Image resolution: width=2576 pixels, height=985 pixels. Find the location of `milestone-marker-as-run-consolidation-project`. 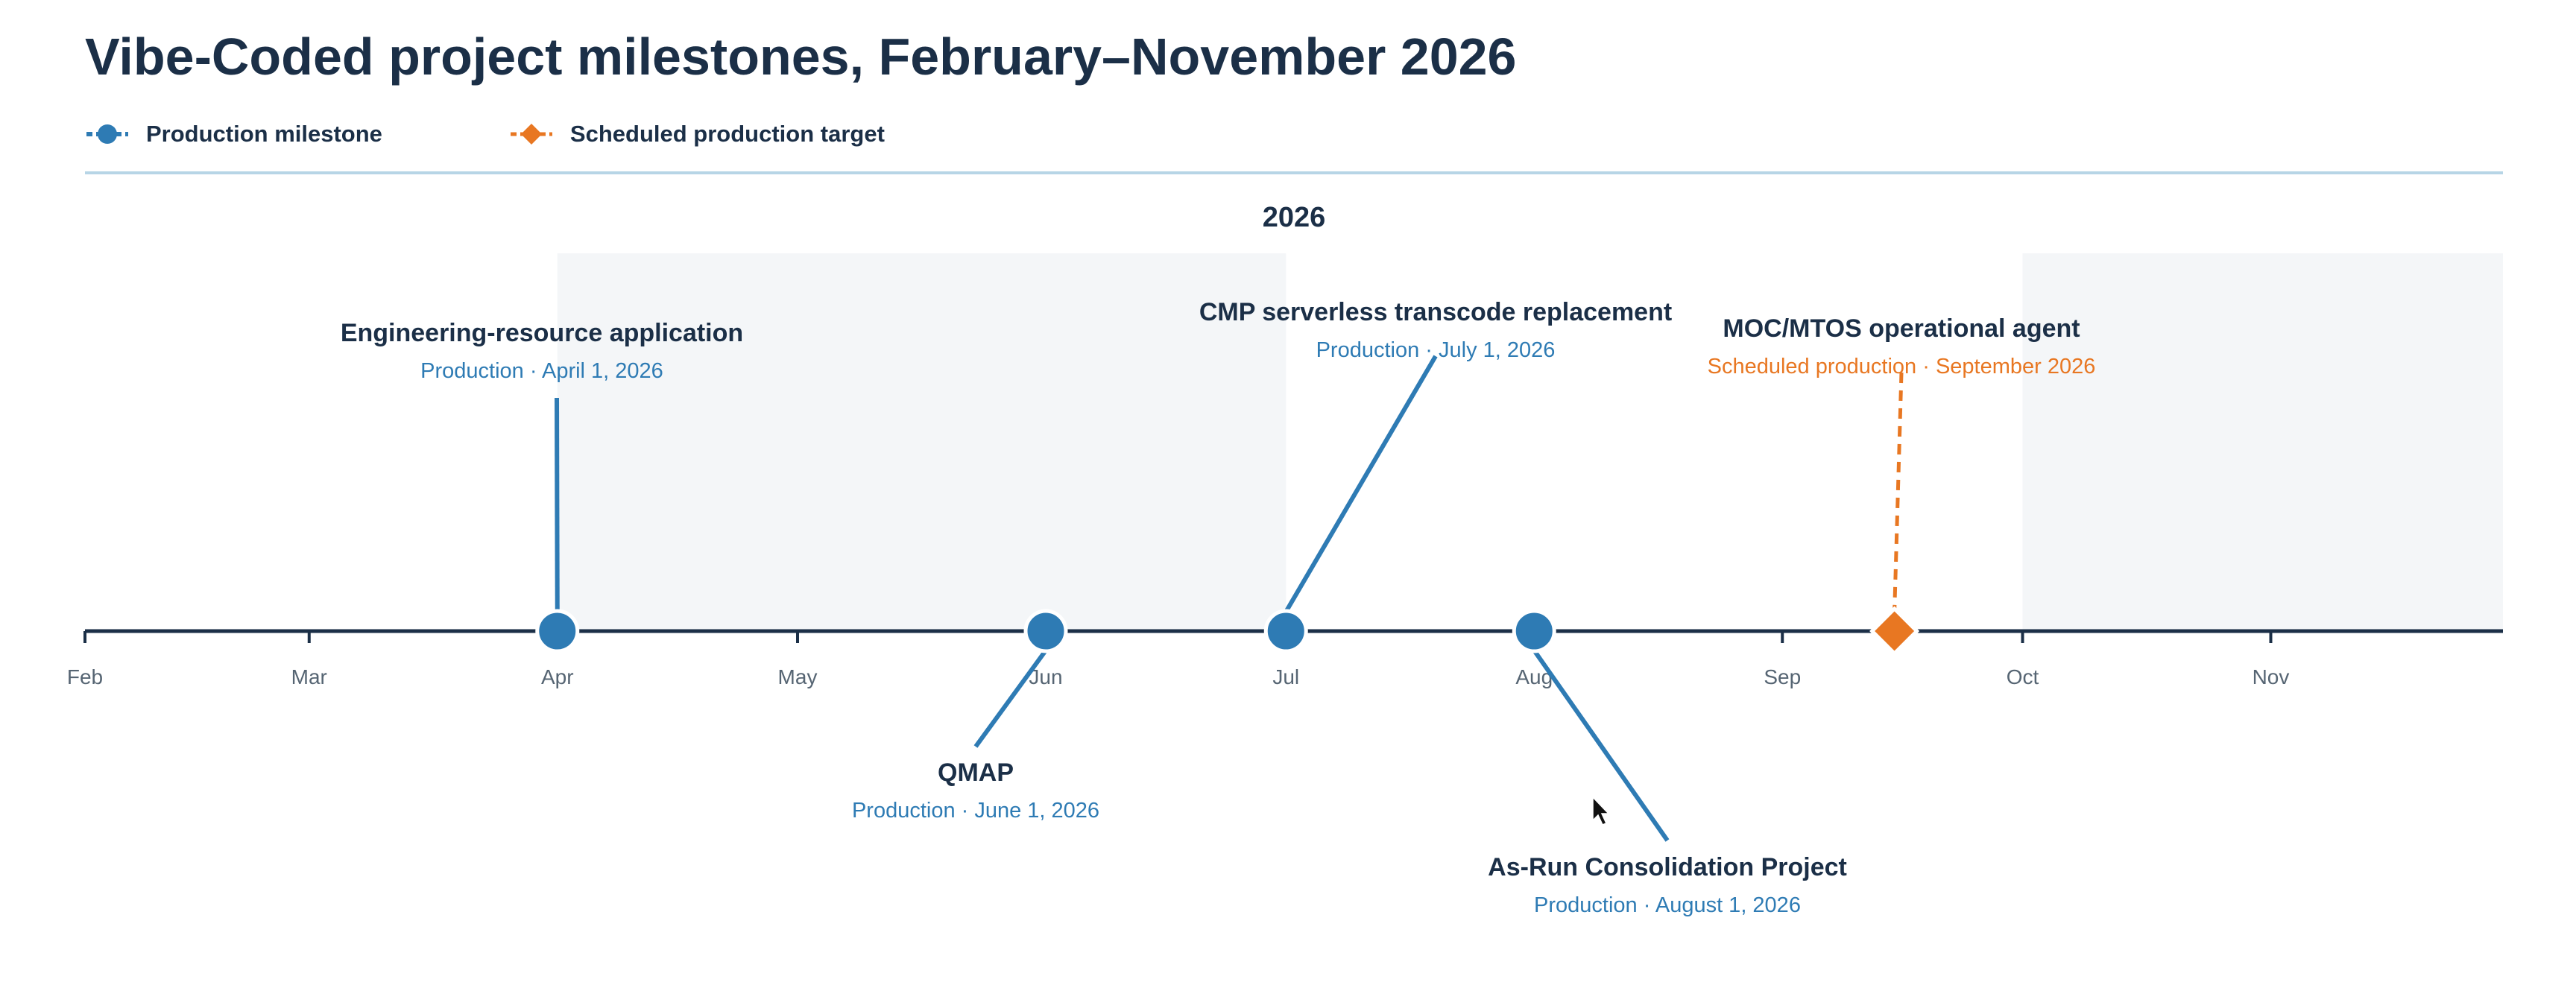

milestone-marker-as-run-consolidation-project is located at coordinates (1534, 631).